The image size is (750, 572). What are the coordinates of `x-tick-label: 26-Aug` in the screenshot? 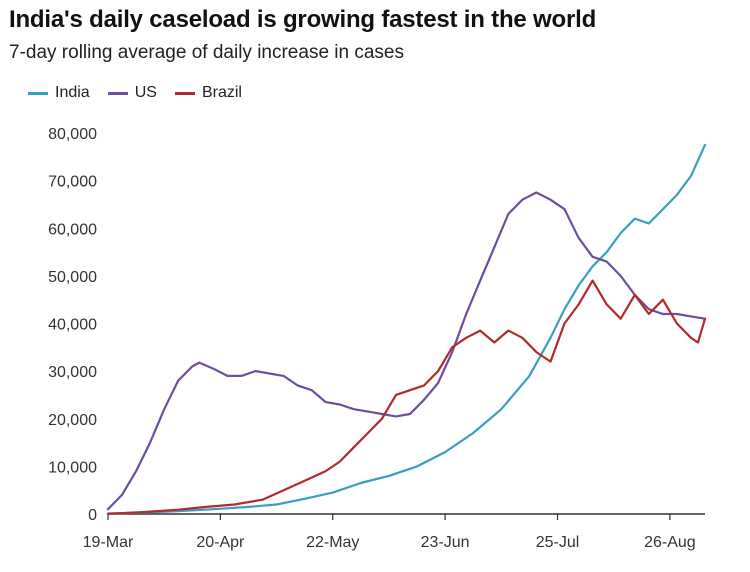 It's located at (670, 542).